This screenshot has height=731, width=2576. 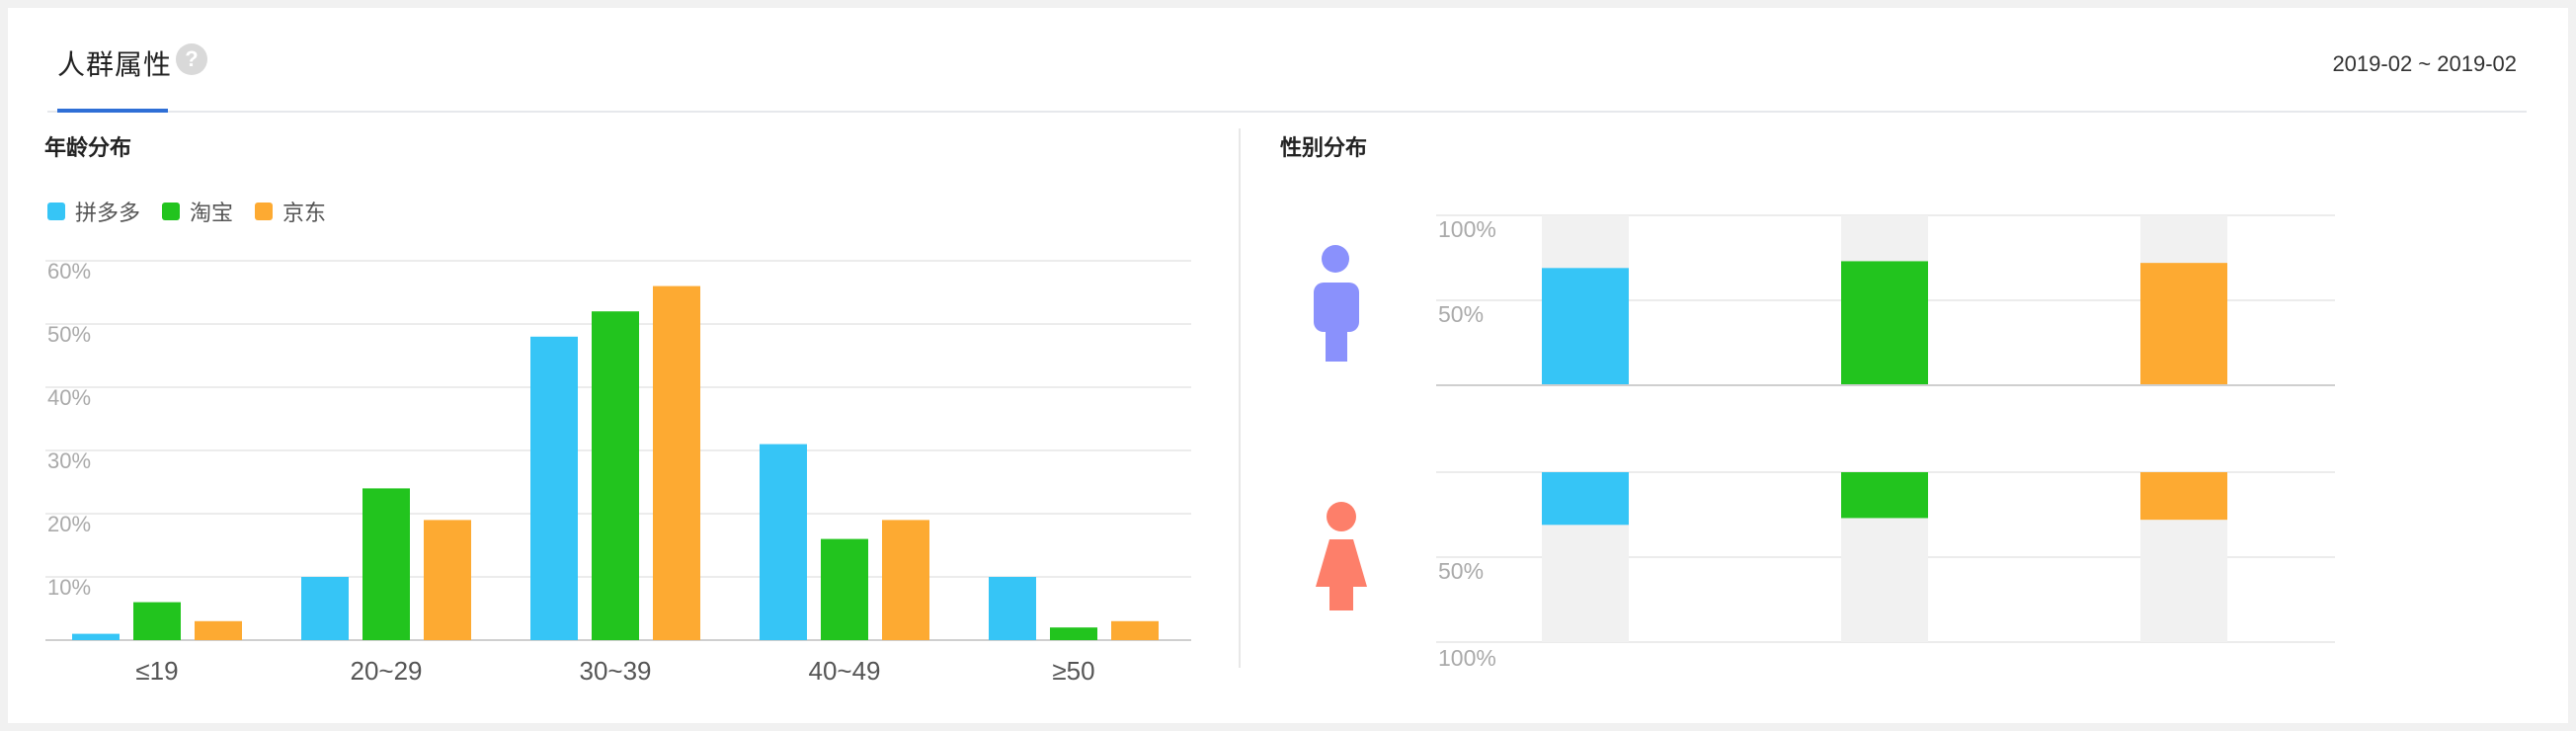 What do you see at coordinates (304, 213) in the screenshot?
I see `legend-label: 京东` at bounding box center [304, 213].